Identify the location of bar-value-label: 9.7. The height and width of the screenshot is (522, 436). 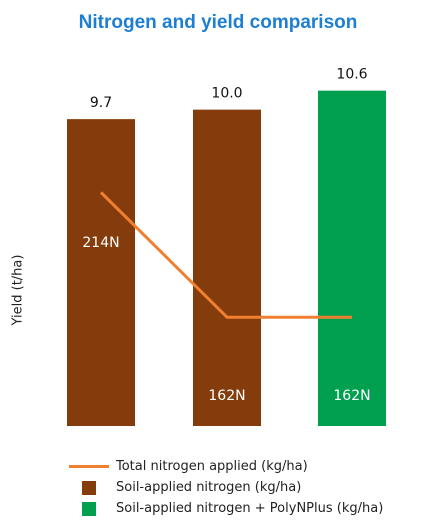
(101, 103).